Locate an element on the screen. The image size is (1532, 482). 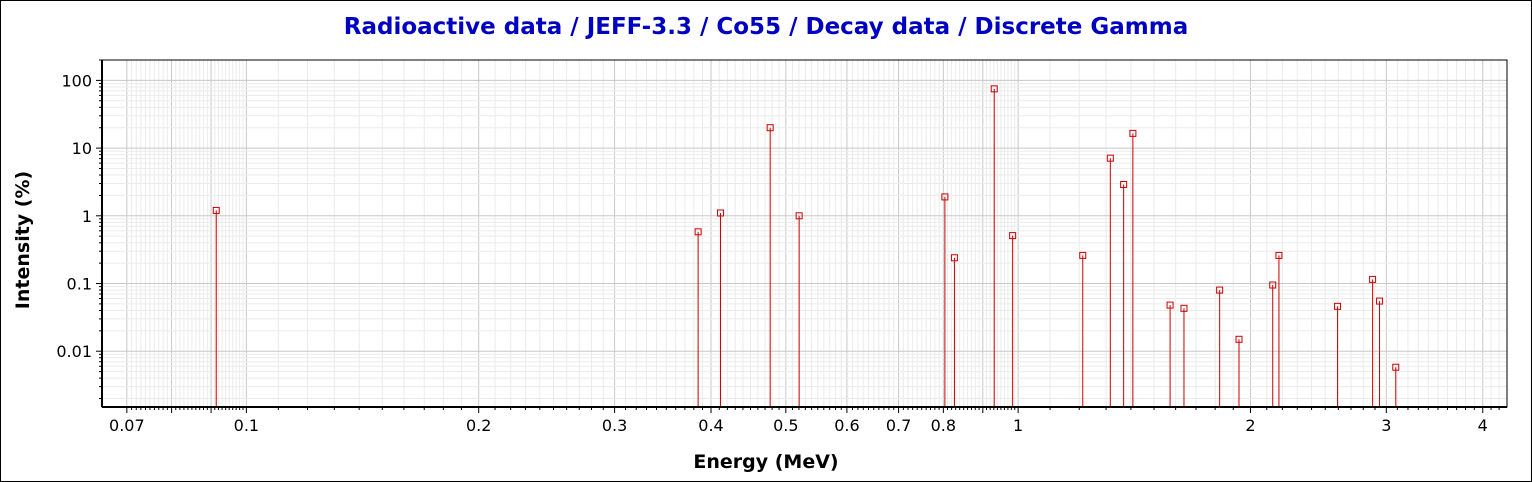
x-tick-label: 0.07 is located at coordinates (127, 425).